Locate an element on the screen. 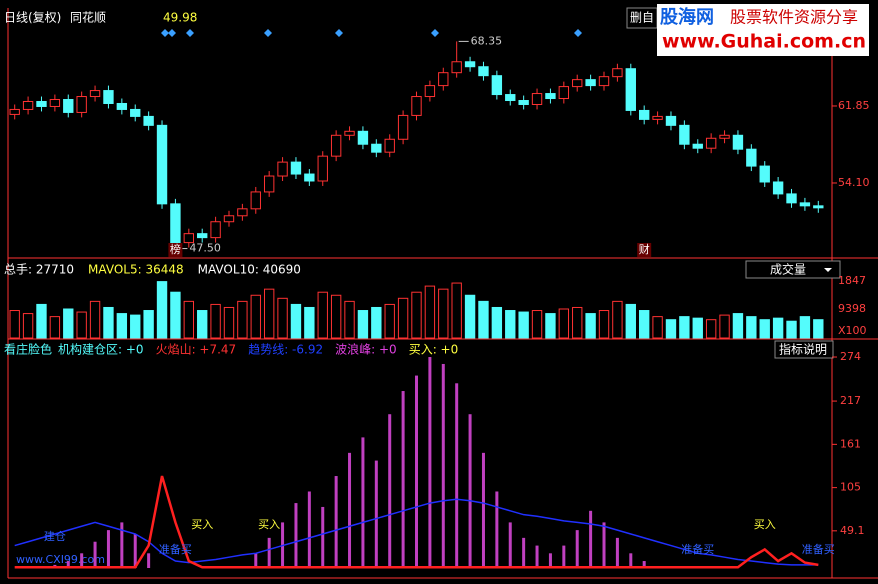 This screenshot has height=584, width=878. watermark-site: 股海网 is located at coordinates (686, 17).